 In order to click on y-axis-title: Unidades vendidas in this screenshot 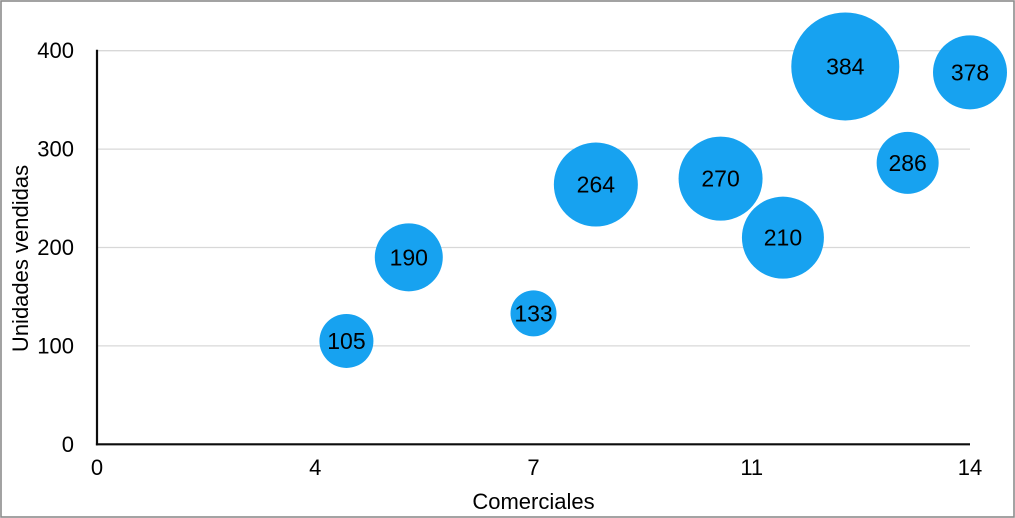, I will do `click(20, 258)`.